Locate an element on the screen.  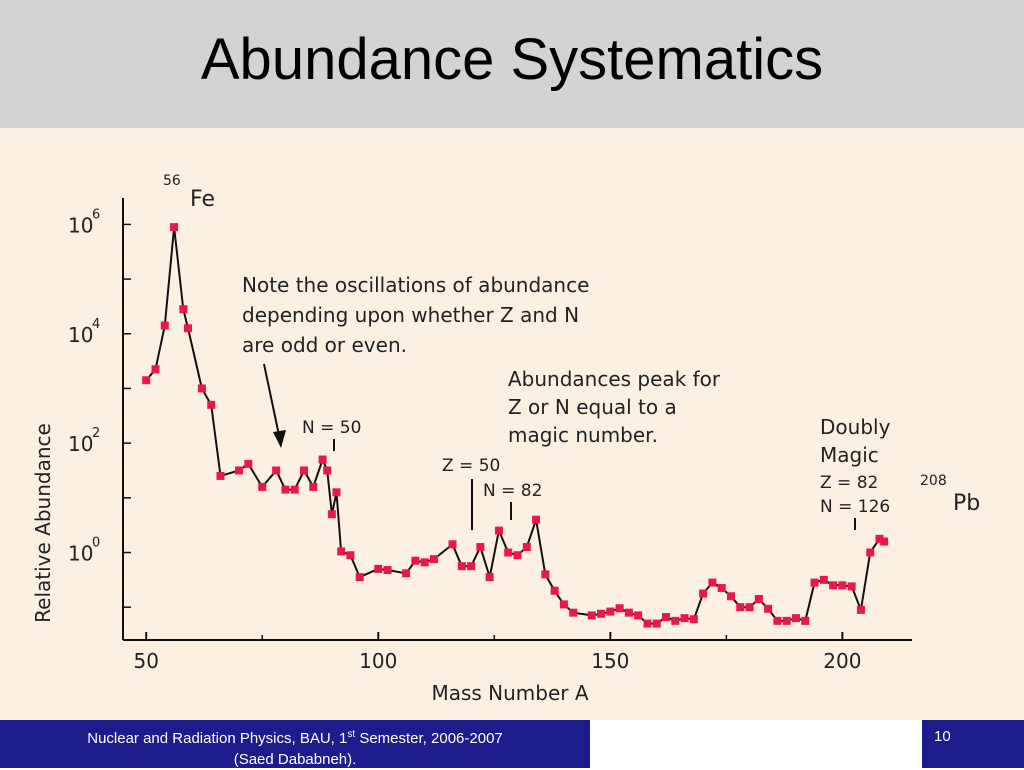
z82-label: Z = 82 is located at coordinates (849, 483).